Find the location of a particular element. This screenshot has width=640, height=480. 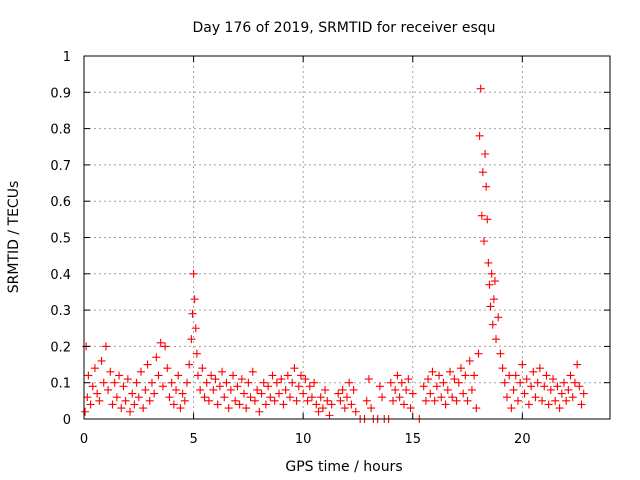

y-tick-label: 0.4 is located at coordinates (60, 275).